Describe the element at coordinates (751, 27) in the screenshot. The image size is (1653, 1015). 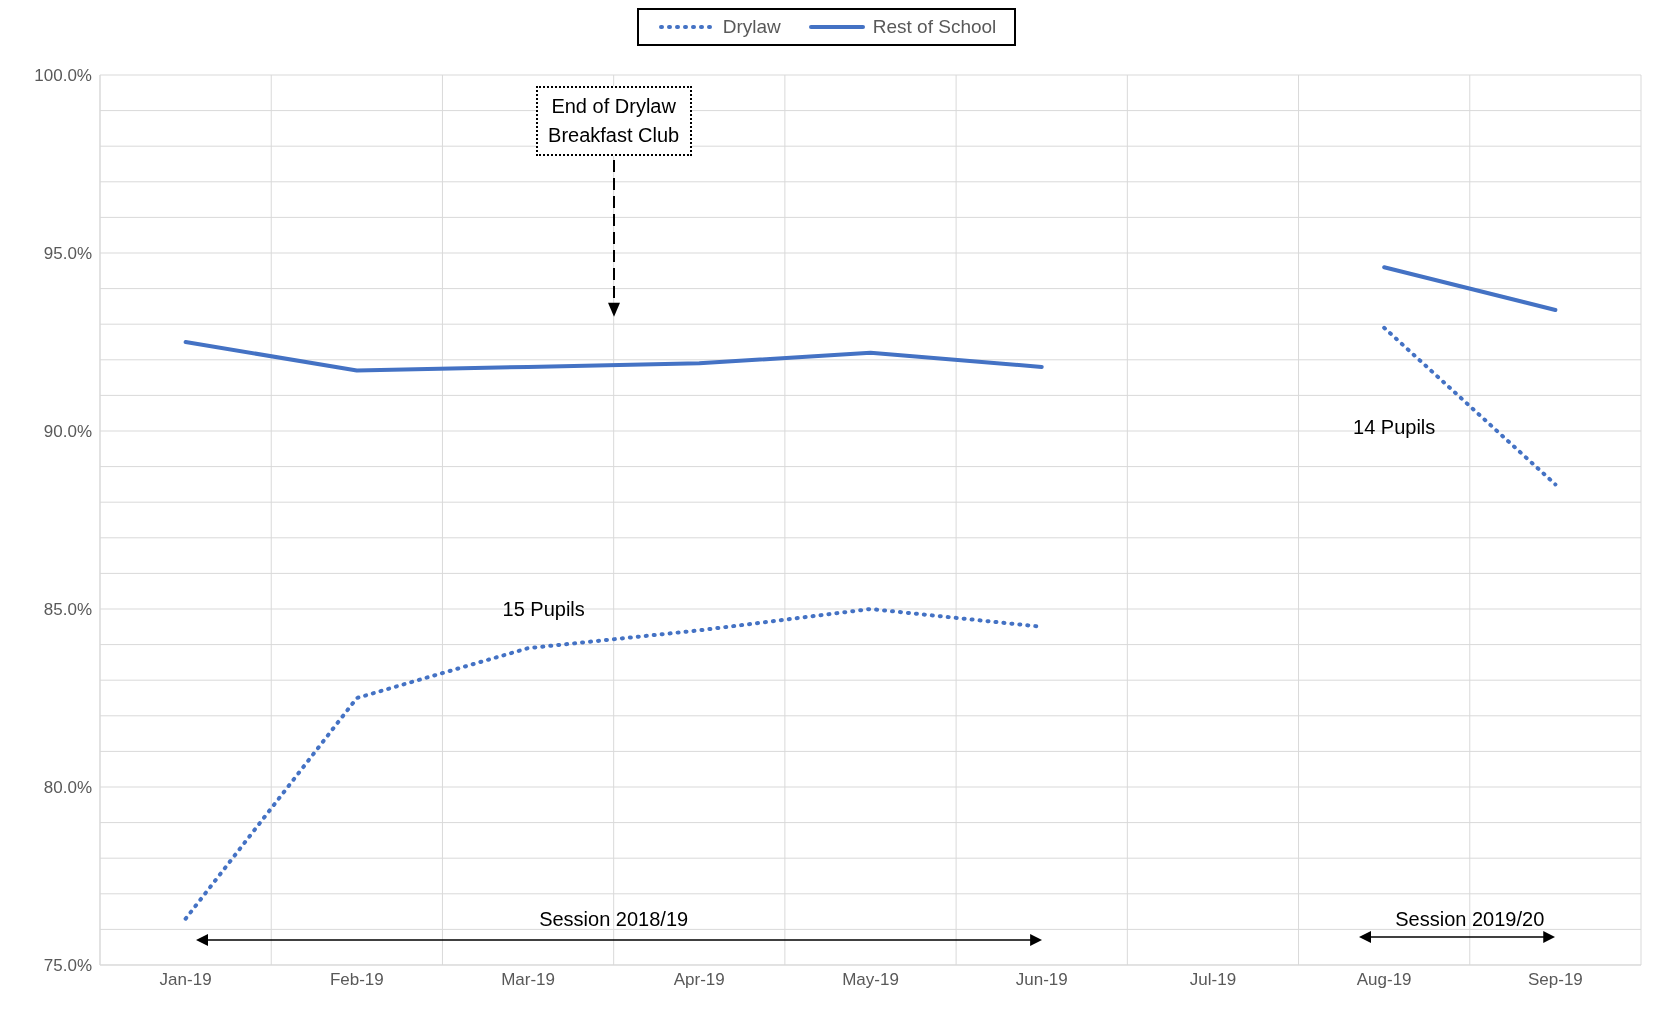
I see `legend-label: Drylaw` at that location.